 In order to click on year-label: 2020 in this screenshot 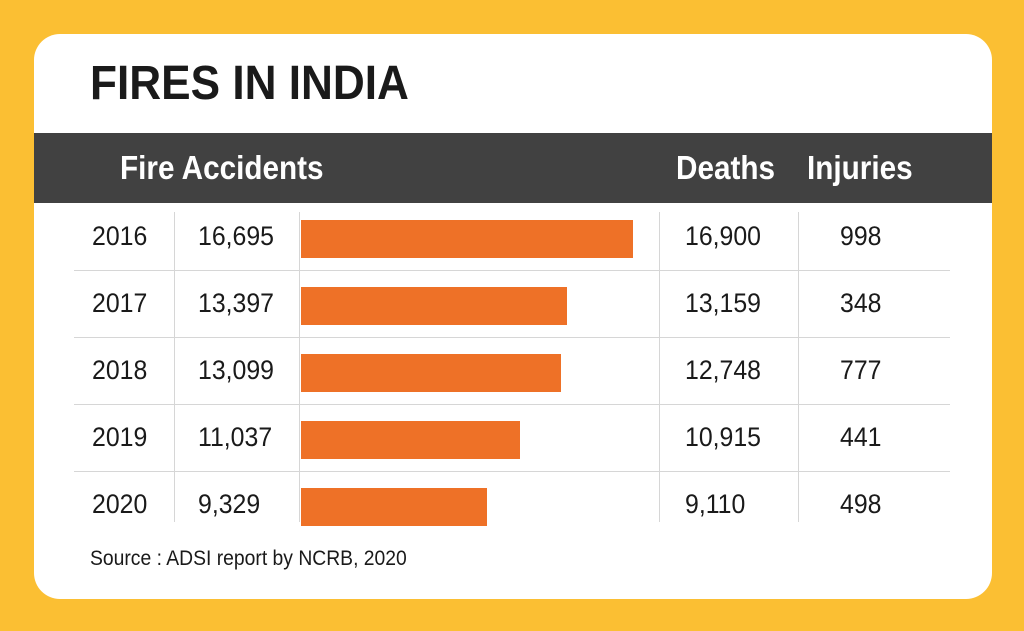, I will do `click(120, 504)`.